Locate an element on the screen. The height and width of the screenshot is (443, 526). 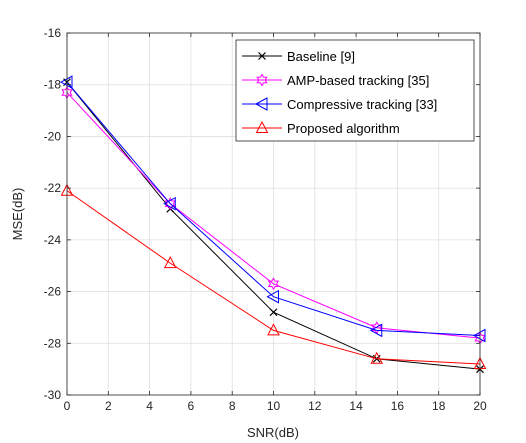
legend-entry: Proposed algorithm is located at coordinates (321, 128).